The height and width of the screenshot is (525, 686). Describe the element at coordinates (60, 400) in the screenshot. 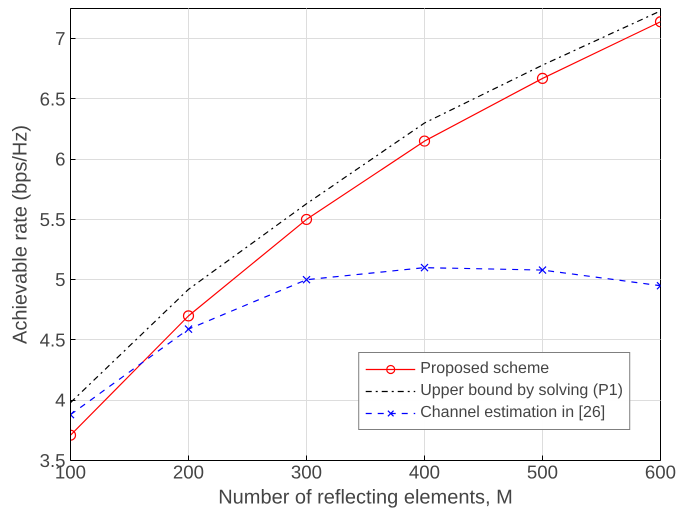

I see `y-tick-label: 4` at that location.